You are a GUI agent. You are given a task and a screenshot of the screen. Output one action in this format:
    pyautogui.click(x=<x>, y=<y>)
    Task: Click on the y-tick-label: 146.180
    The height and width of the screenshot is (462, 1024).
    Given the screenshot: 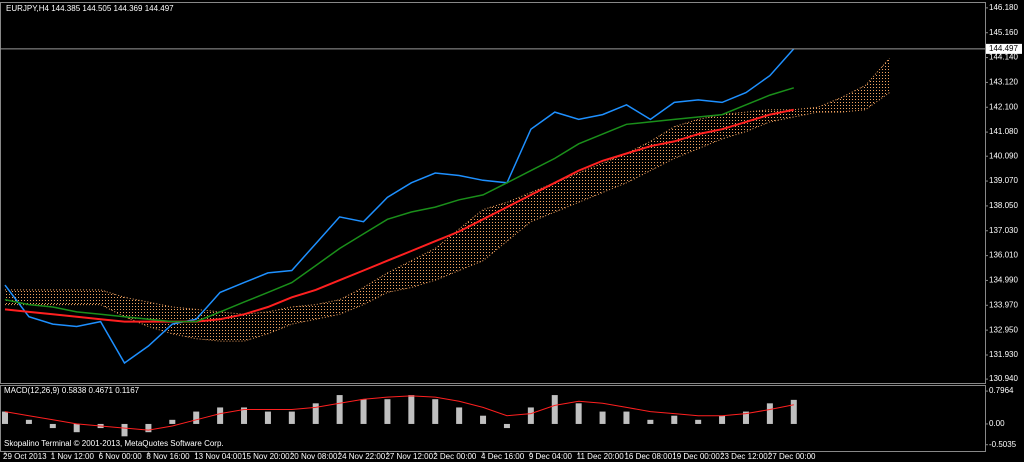 What is the action you would take?
    pyautogui.click(x=1003, y=7)
    